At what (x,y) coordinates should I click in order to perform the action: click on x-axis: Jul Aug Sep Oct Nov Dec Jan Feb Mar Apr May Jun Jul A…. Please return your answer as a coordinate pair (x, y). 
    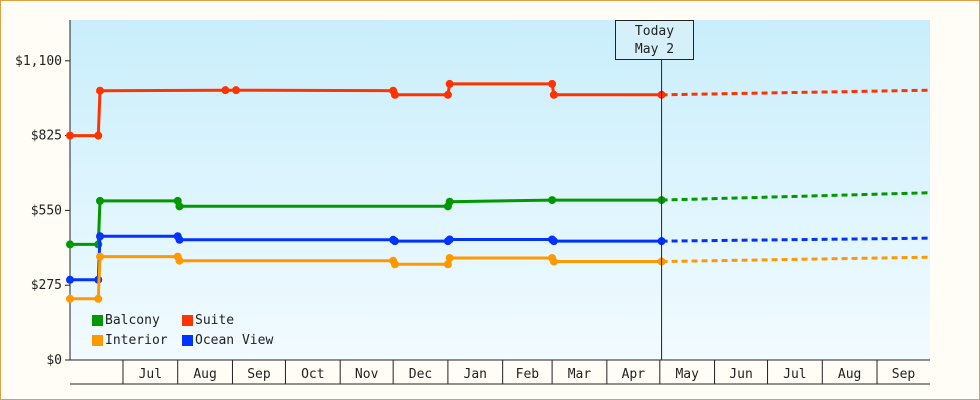
    Looking at the image, I should click on (500, 372).